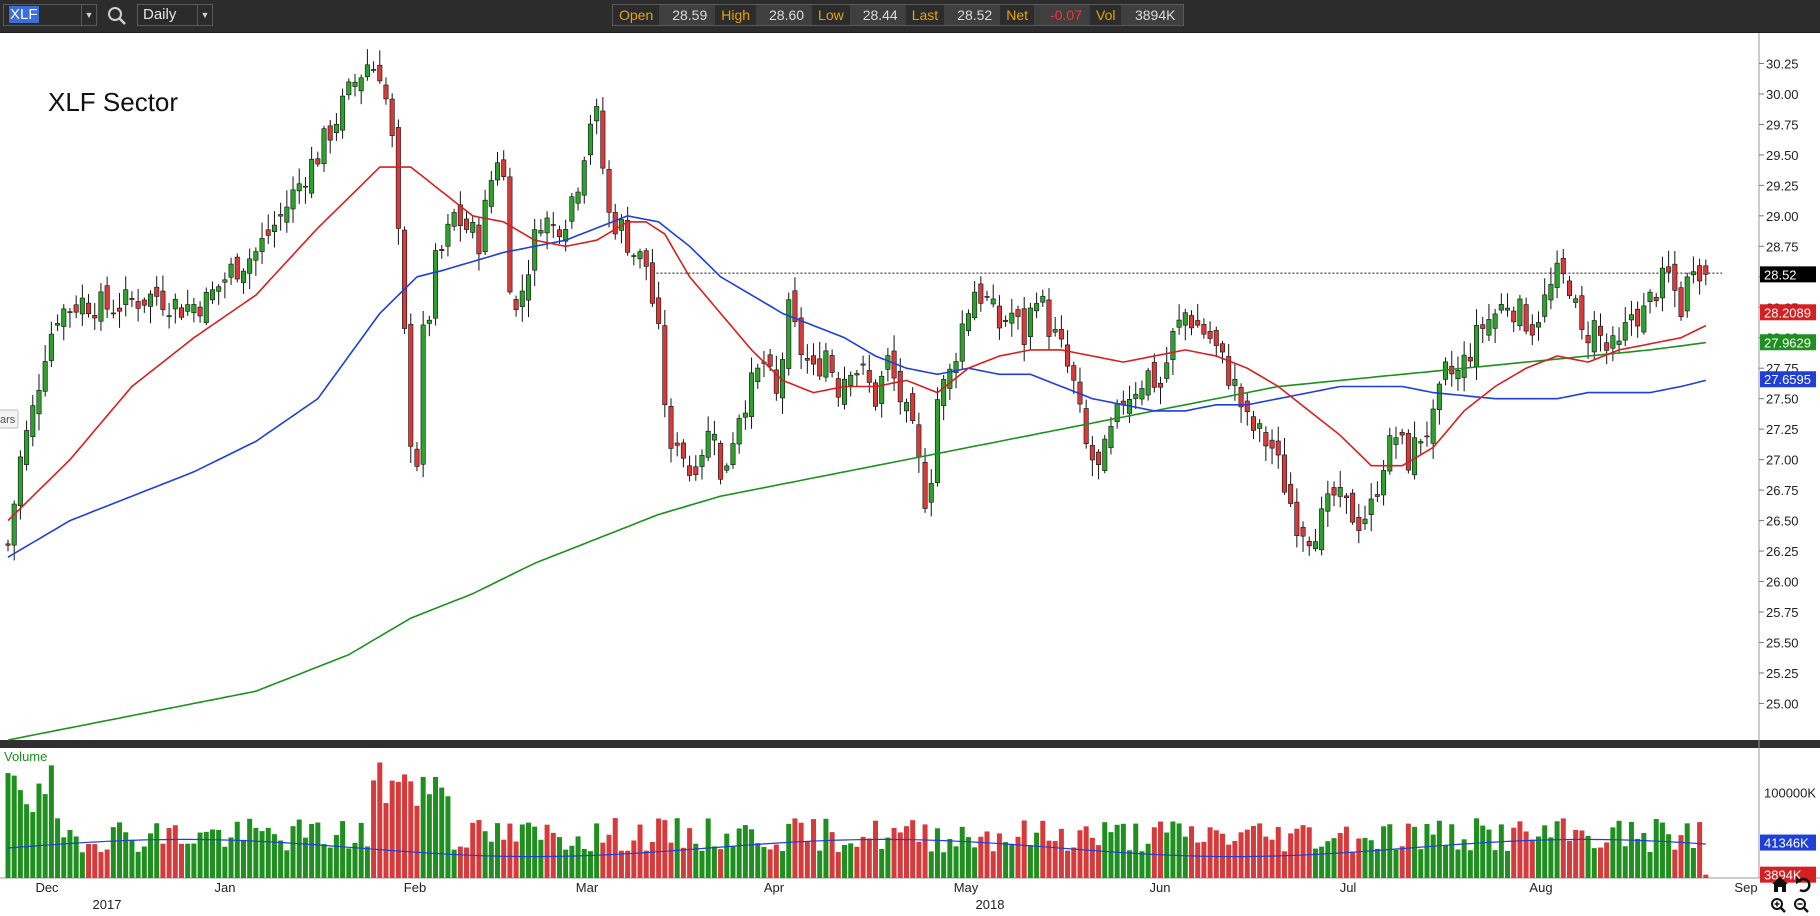  I want to click on quote-value-low: 28.44, so click(877, 15).